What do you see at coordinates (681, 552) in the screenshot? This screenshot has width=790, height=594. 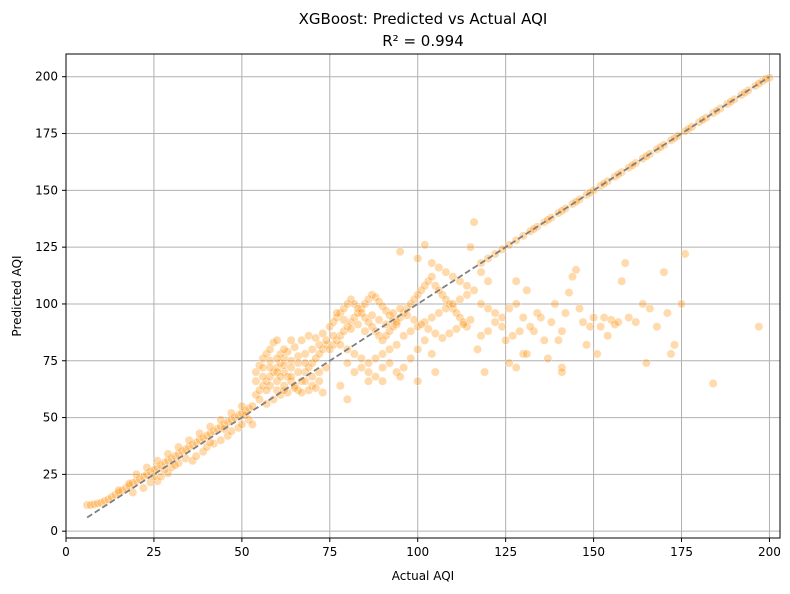 I see `x-tick-label: 175` at bounding box center [681, 552].